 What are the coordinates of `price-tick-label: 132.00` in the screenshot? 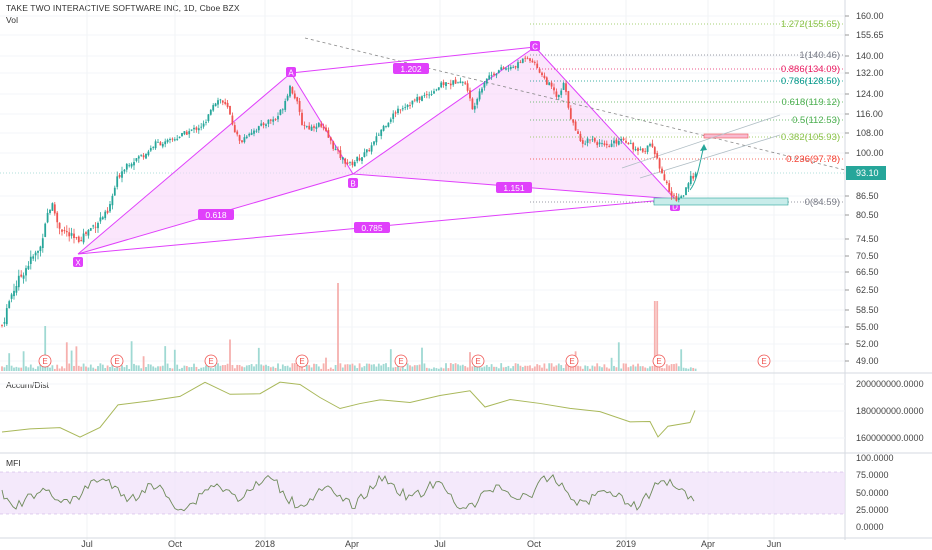 It's located at (870, 73).